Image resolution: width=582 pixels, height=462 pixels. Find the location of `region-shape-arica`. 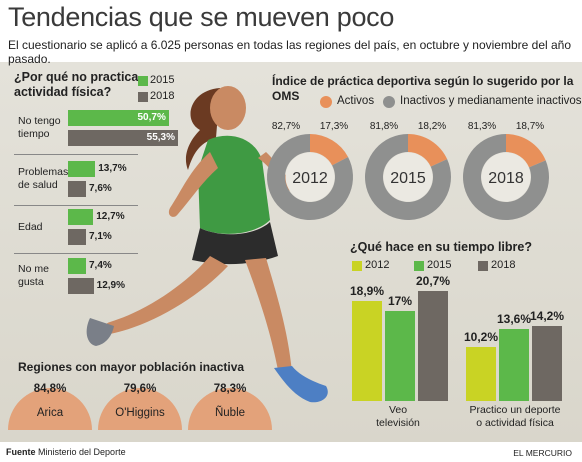

region-shape-arica is located at coordinates (50, 409).